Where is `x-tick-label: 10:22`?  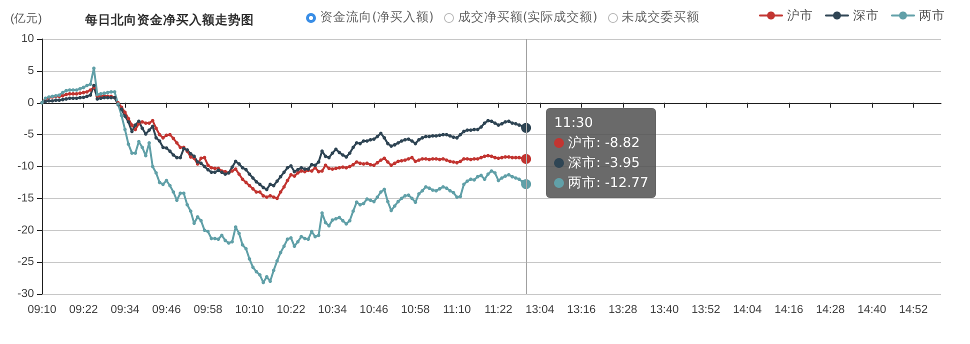 x-tick-label: 10:22 is located at coordinates (291, 310).